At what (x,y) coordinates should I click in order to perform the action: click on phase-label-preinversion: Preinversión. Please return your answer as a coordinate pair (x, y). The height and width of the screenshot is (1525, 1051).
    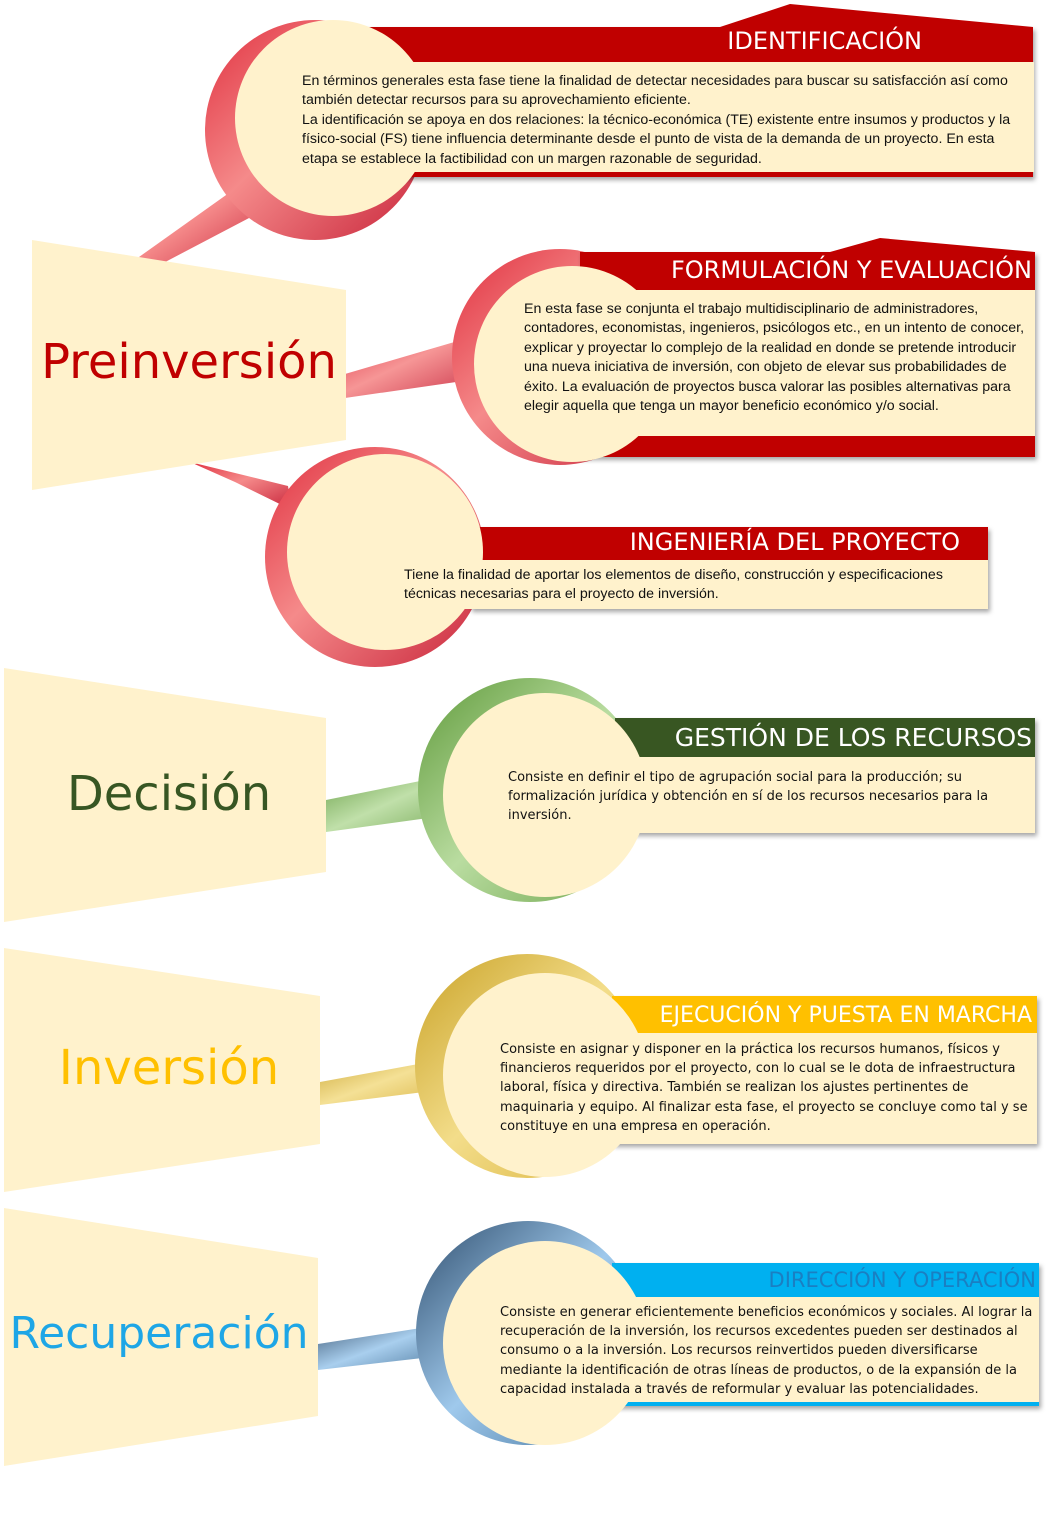
    Looking at the image, I should click on (189, 365).